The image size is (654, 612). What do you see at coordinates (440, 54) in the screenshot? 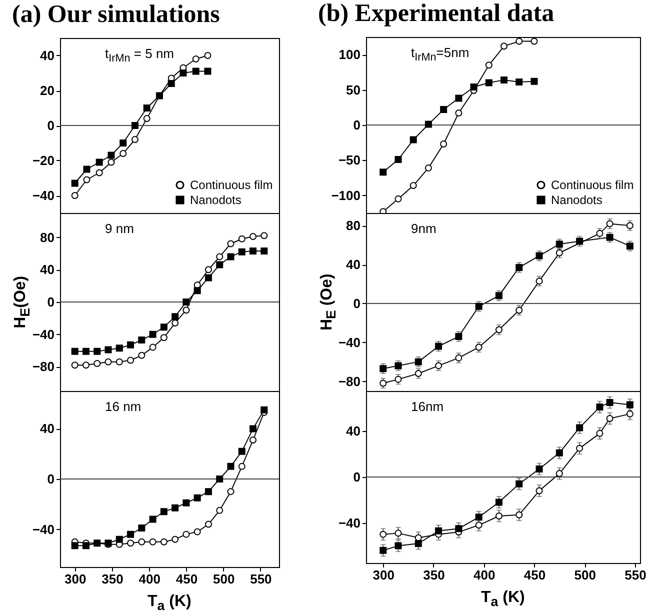
I see `annotation: t$_{IrMn}$=5nm` at bounding box center [440, 54].